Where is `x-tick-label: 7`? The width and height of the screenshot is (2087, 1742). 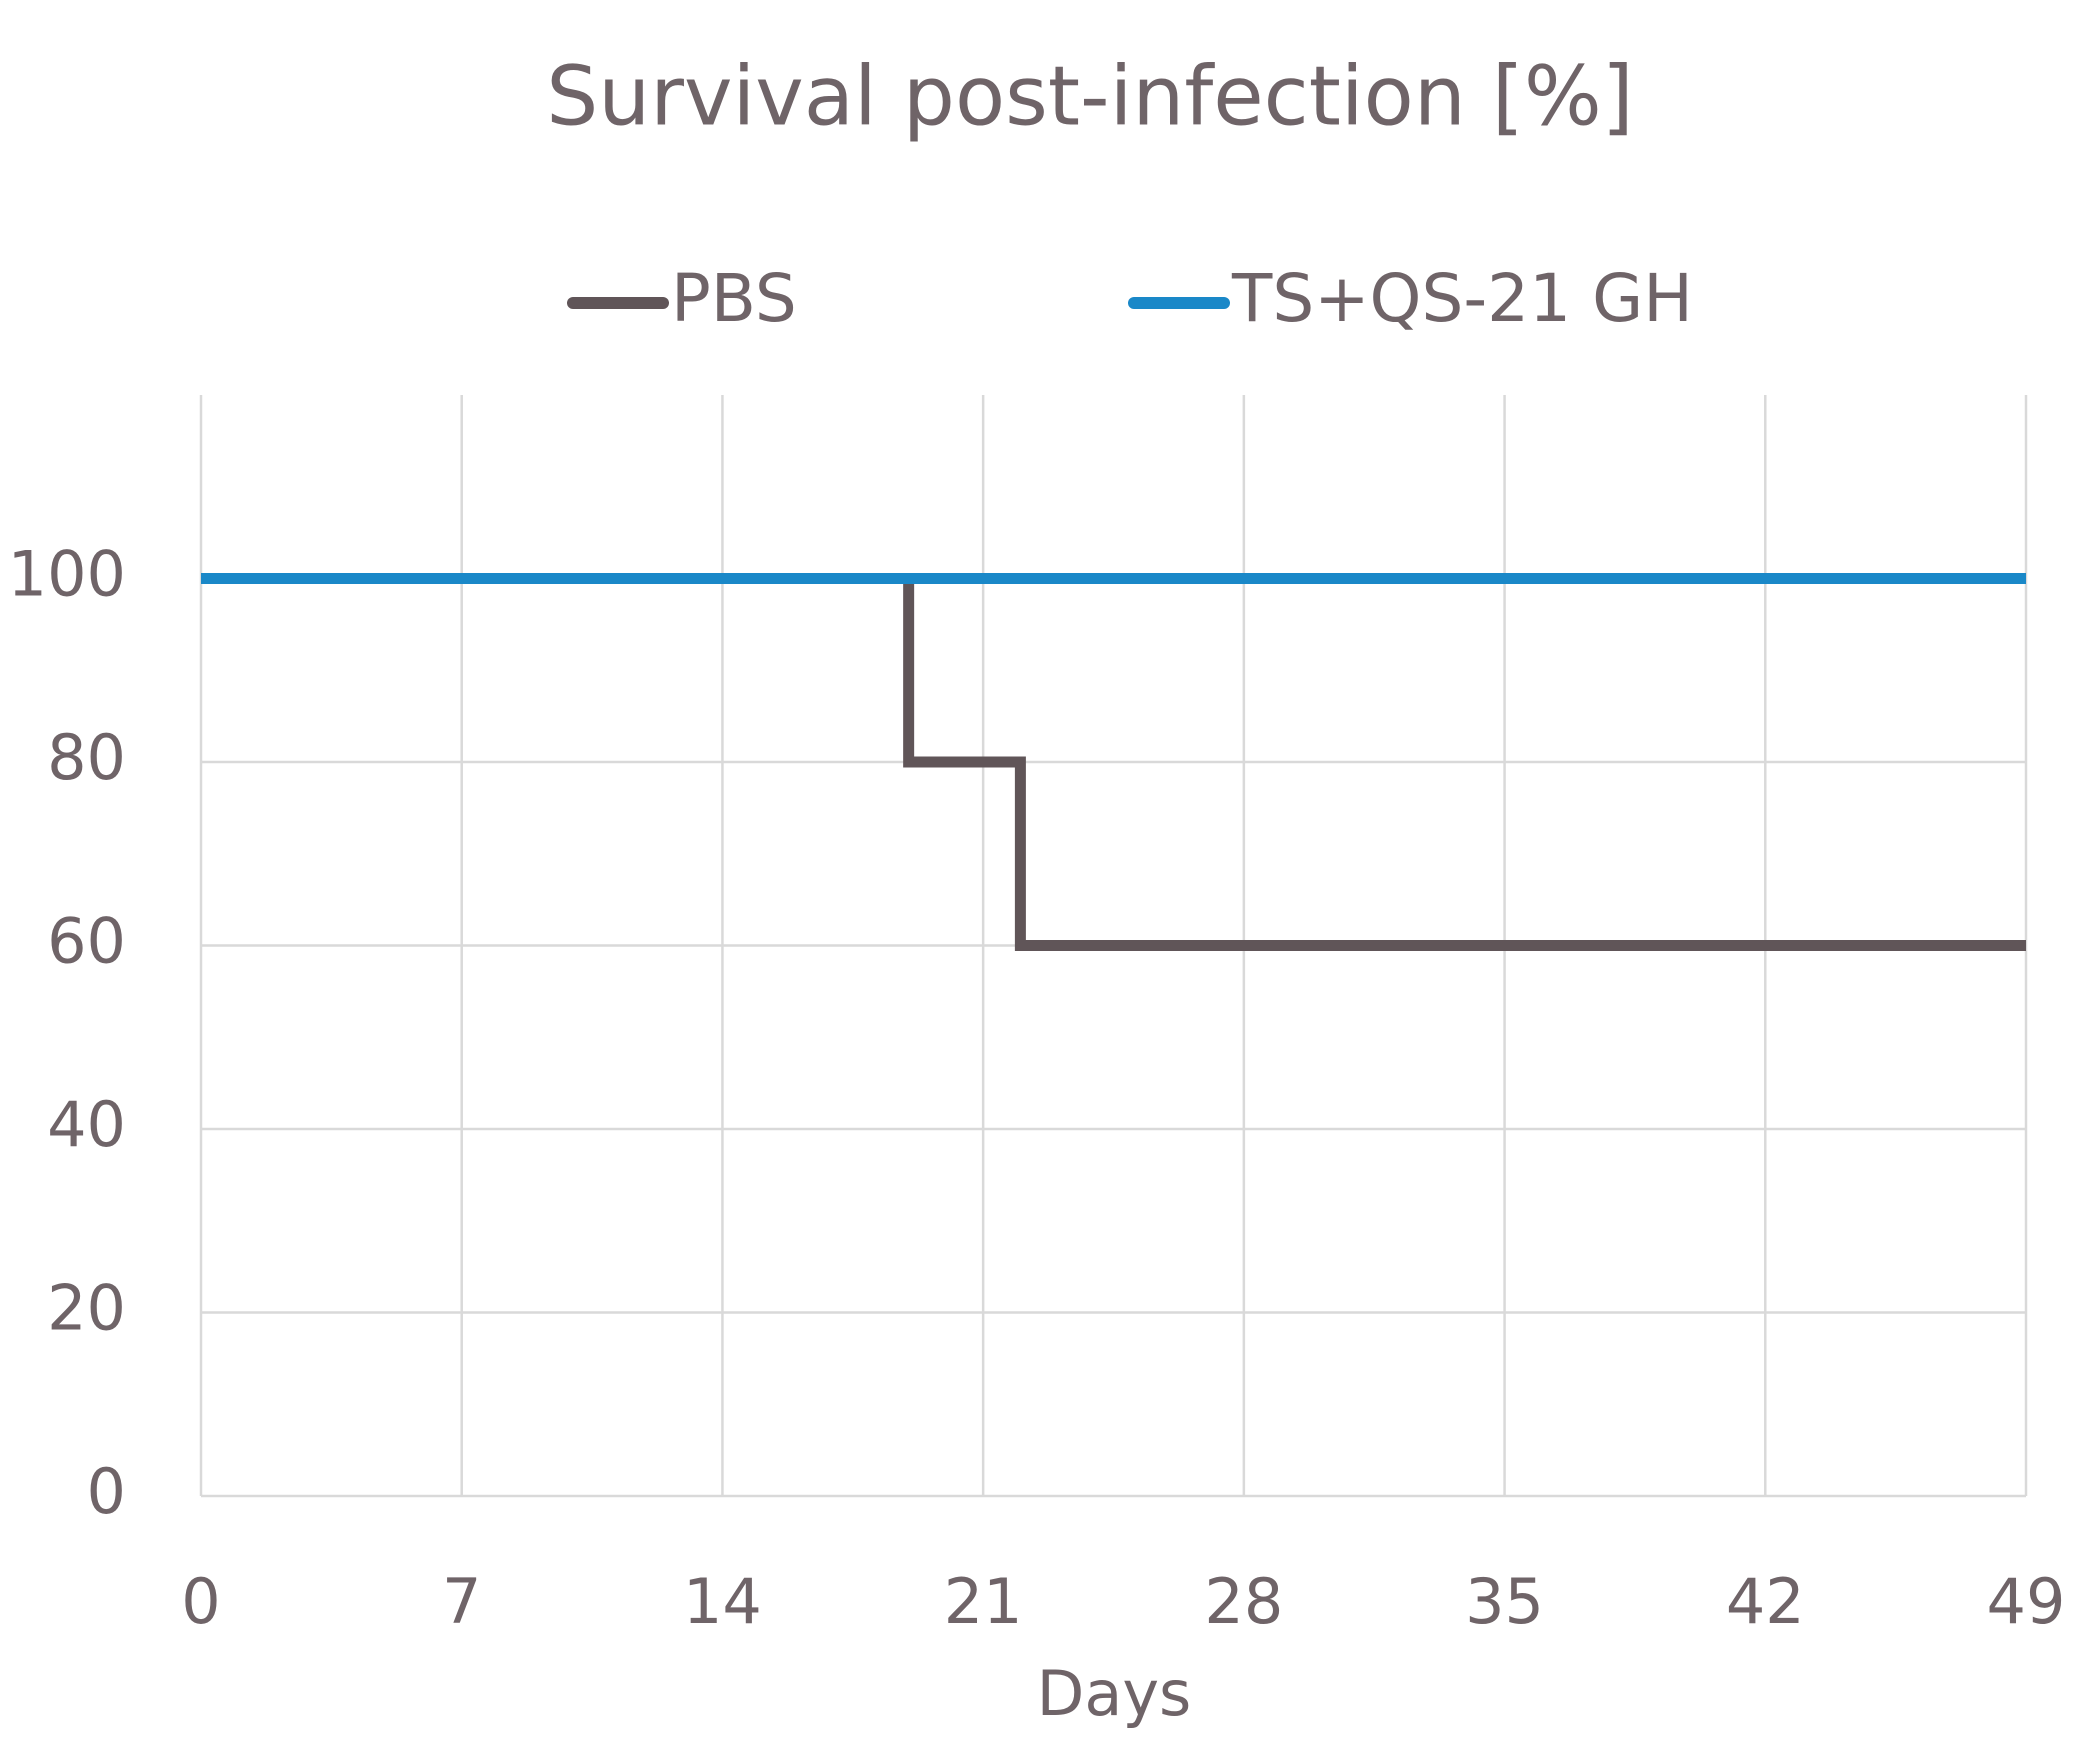 x-tick-label: 7 is located at coordinates (461, 1601).